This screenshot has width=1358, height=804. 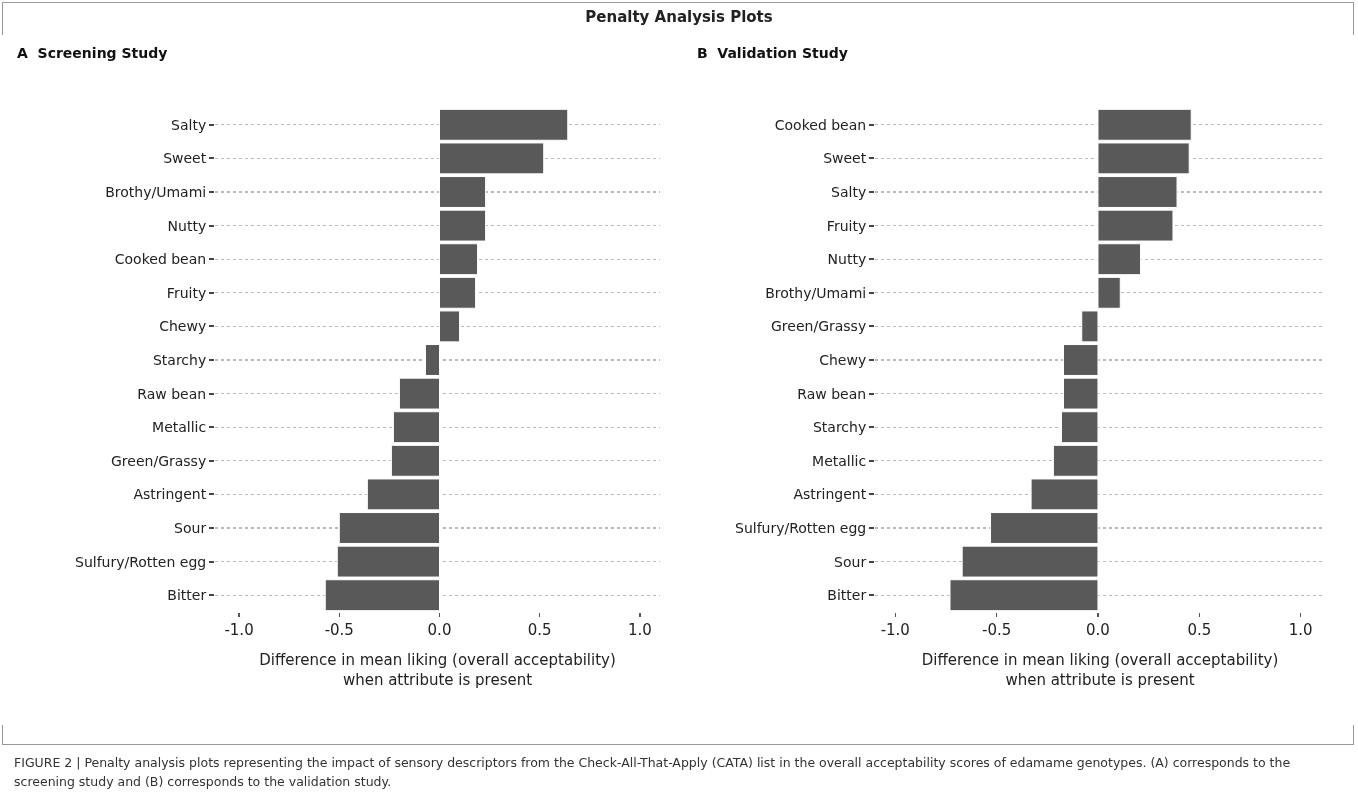 What do you see at coordinates (772, 52) in the screenshot?
I see `chart-title: B Validation Study` at bounding box center [772, 52].